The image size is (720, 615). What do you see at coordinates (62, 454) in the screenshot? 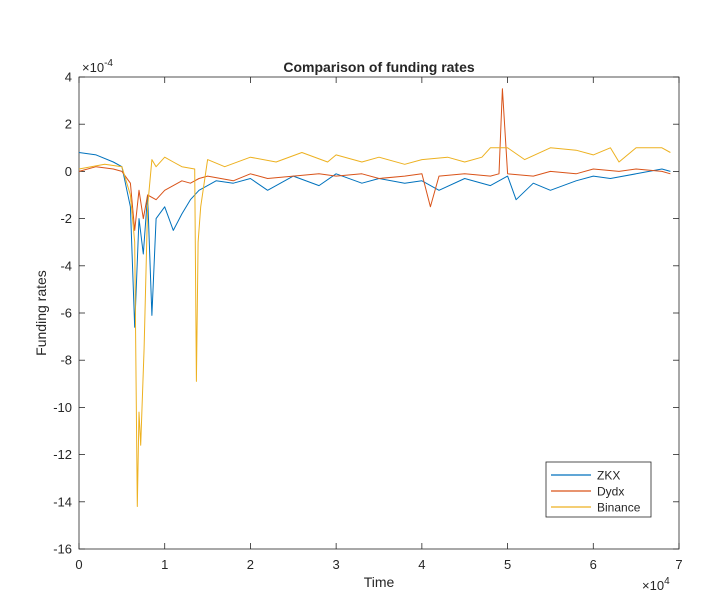
I see `y-tick-label: -12` at bounding box center [62, 454].